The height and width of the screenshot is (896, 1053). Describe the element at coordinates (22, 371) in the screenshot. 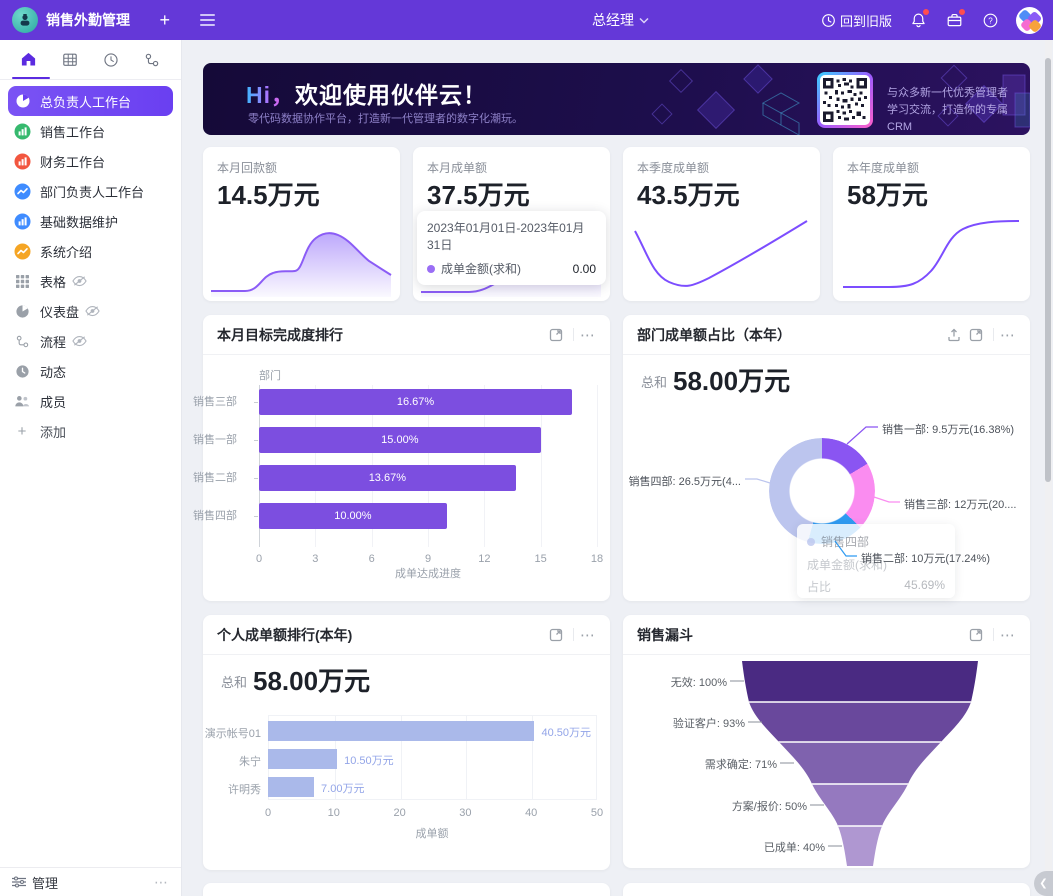

I see `activity-icon` at that location.